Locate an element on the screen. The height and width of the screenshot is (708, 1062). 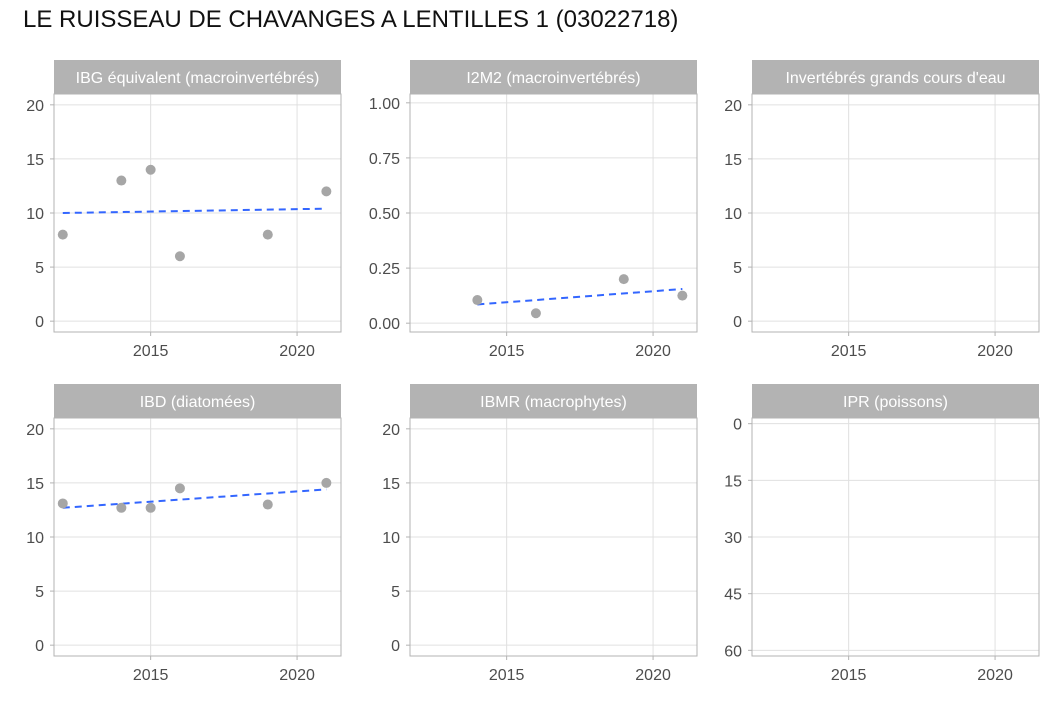
y-tick-label: 45 is located at coordinates (733, 595).